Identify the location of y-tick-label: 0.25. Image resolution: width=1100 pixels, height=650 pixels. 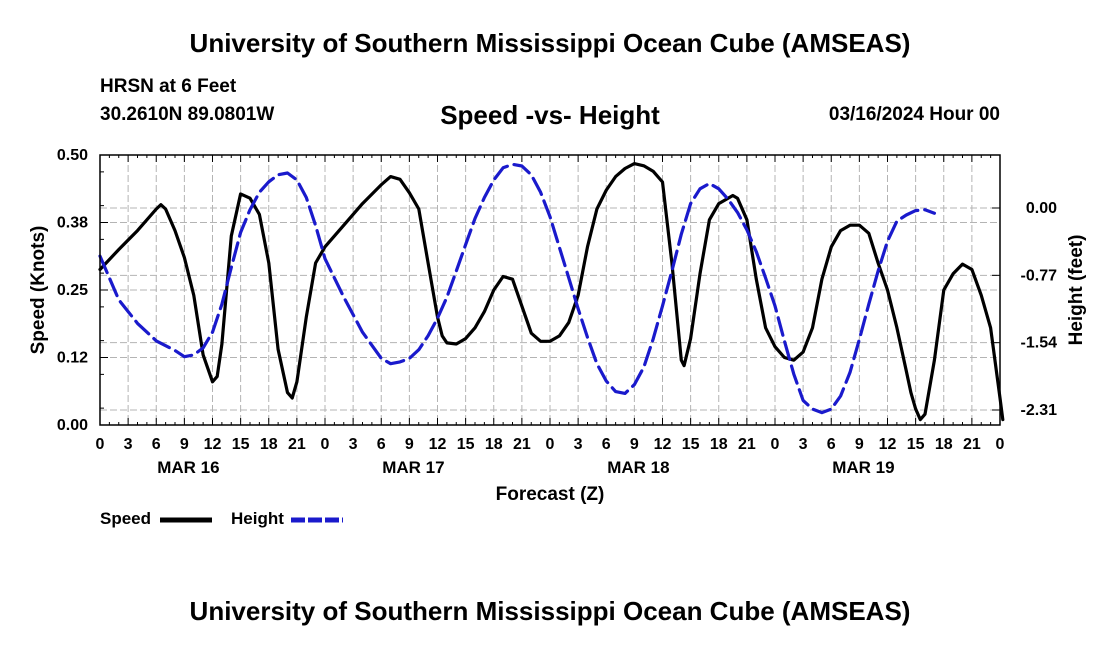
(72, 290).